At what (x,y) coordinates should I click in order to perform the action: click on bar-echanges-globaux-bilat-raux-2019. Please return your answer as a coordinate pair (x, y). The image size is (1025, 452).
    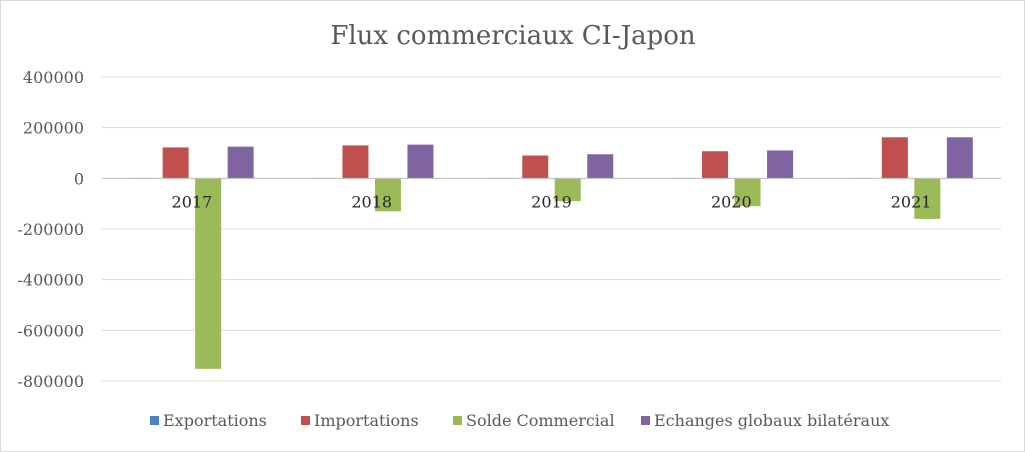
    Looking at the image, I should click on (600, 166).